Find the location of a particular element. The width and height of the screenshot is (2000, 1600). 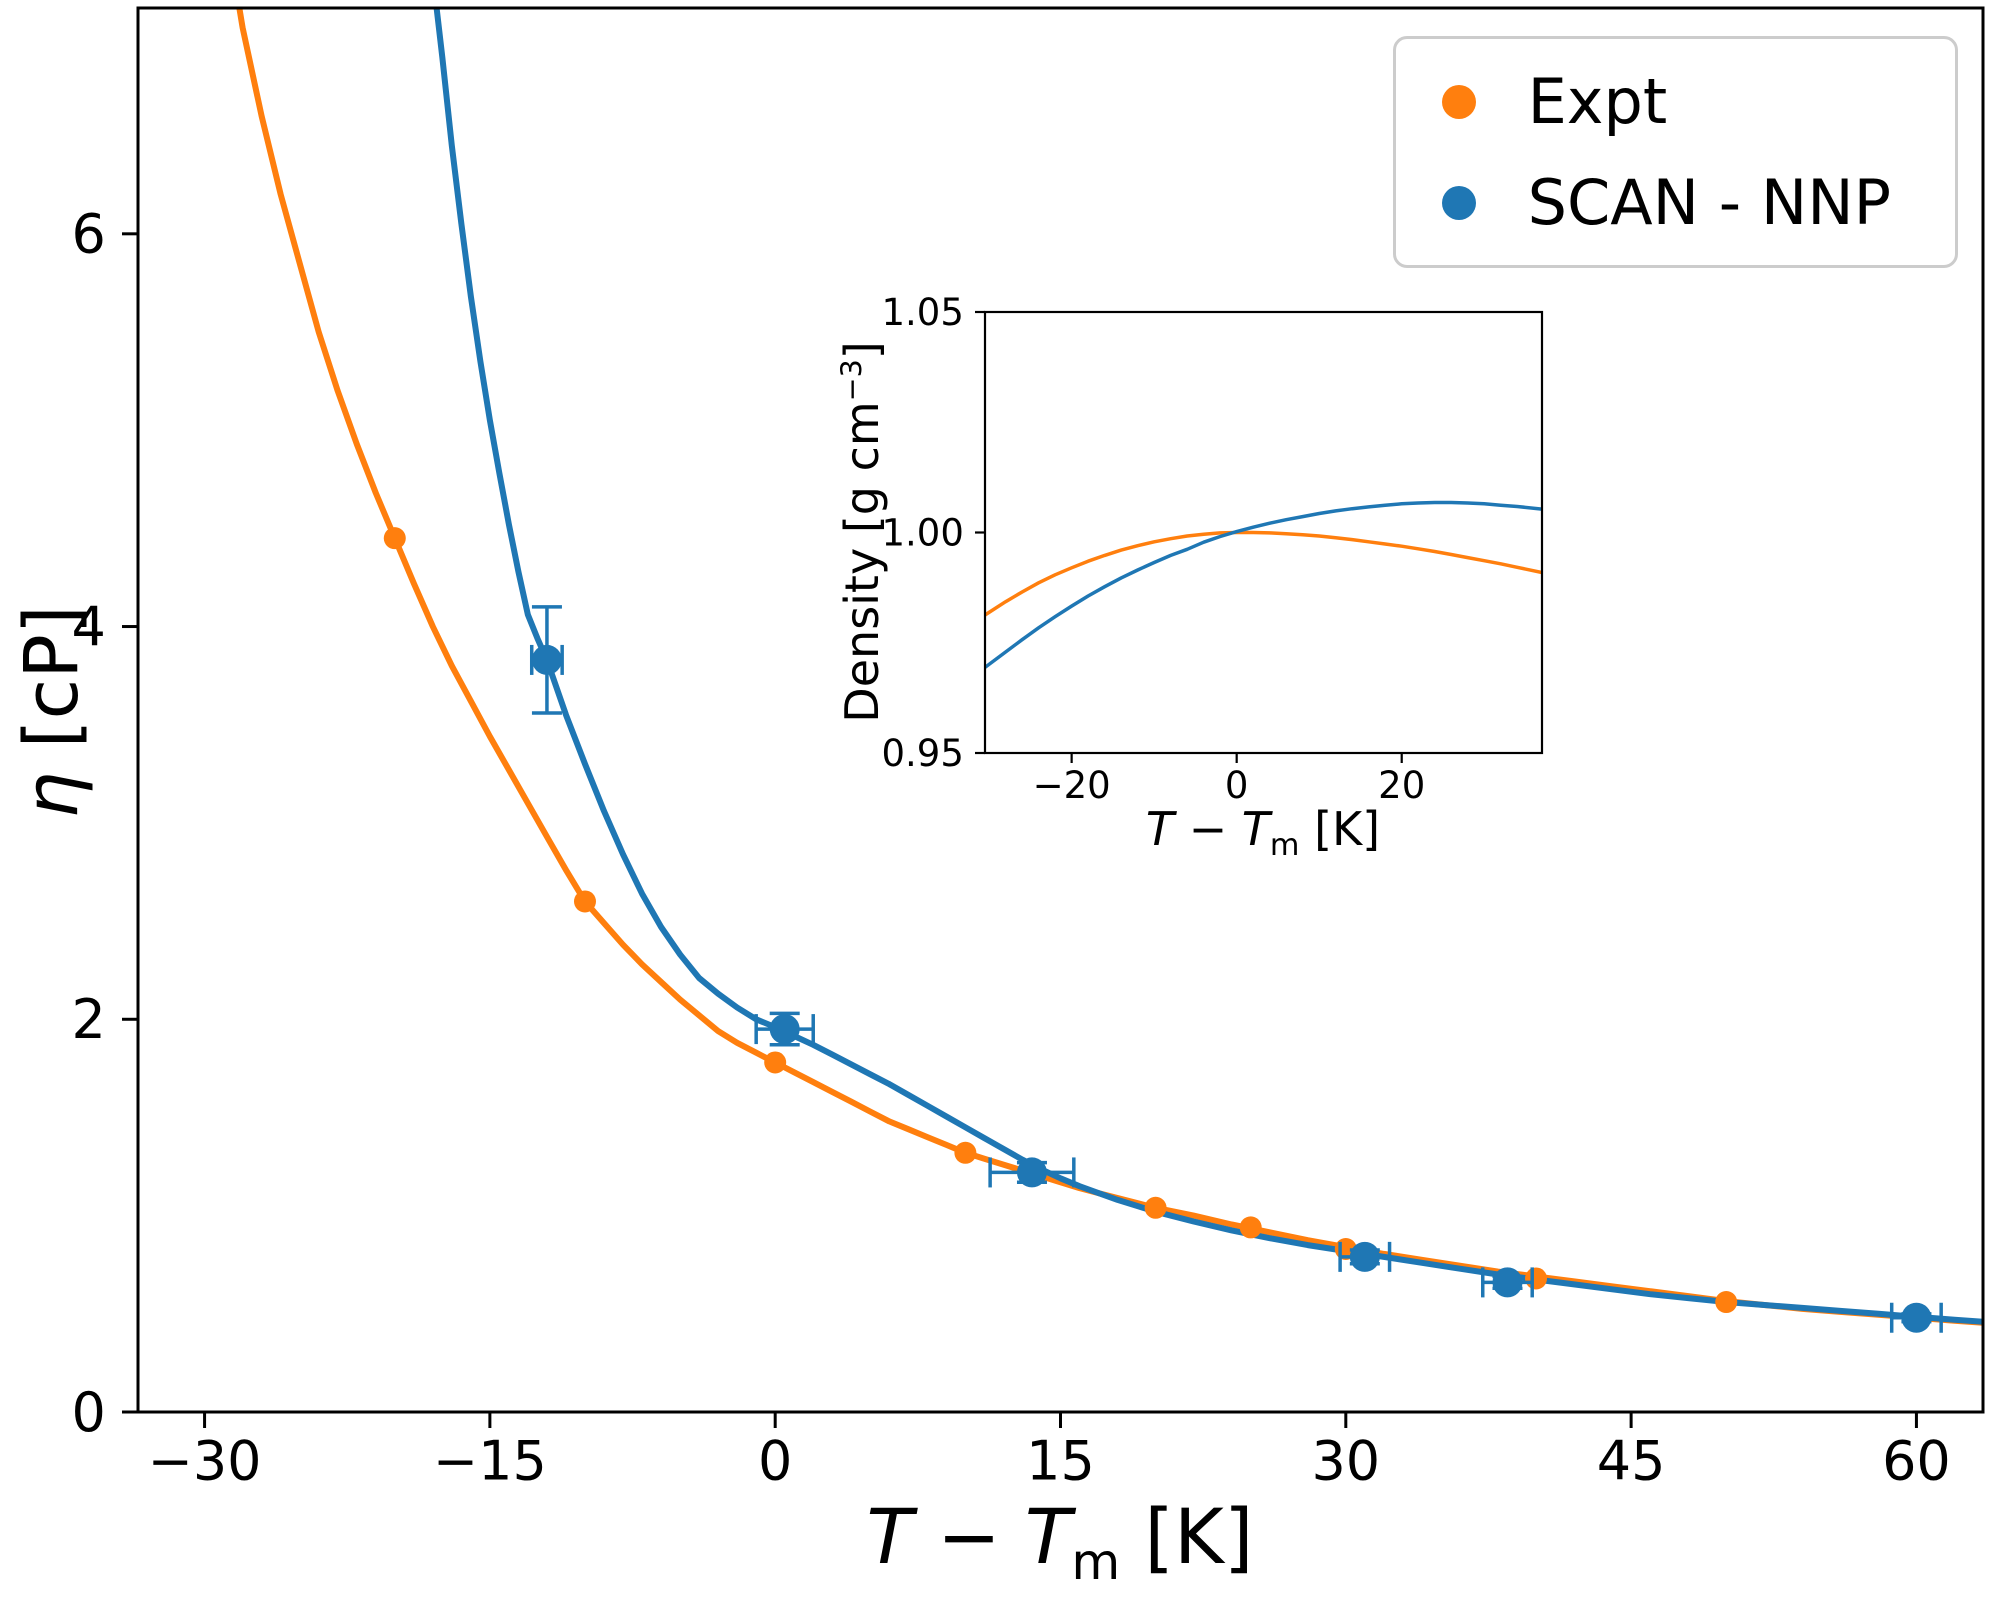

main-x-tick-label: 45 is located at coordinates (1631, 1460).